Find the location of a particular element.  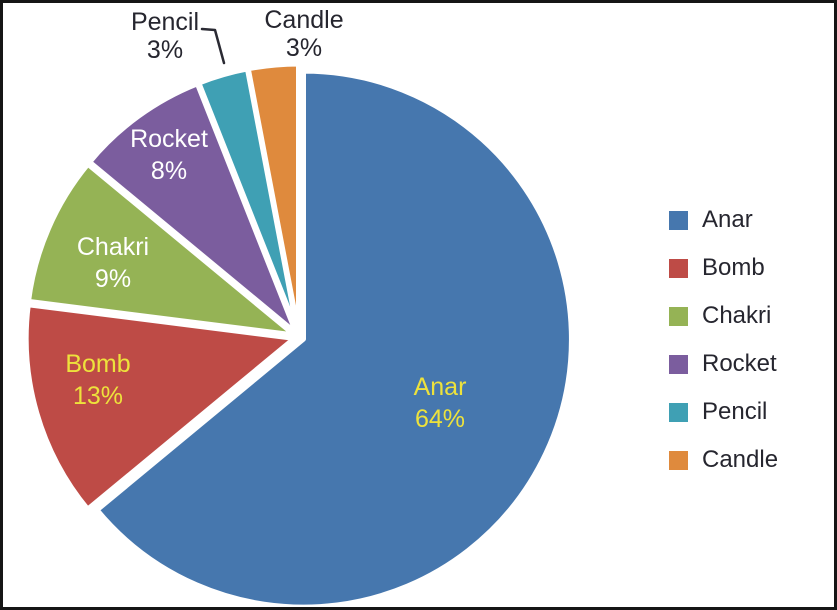

legend-label-rocket: Rocket is located at coordinates (739, 363).